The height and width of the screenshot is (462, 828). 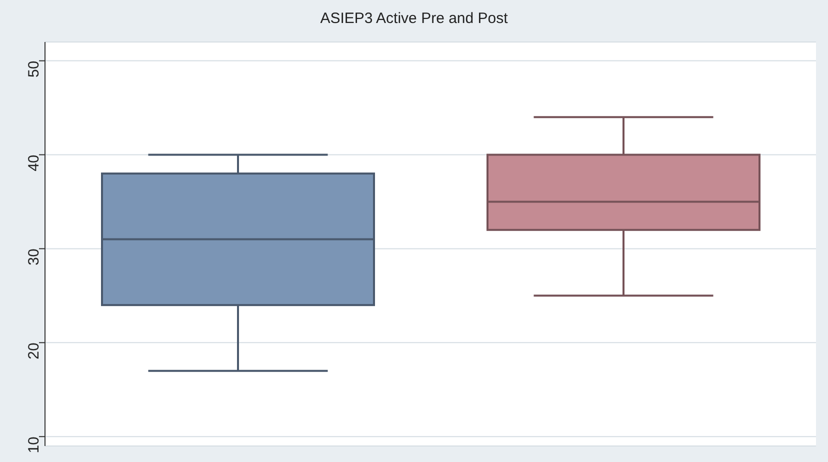 What do you see at coordinates (33, 351) in the screenshot?
I see `y-tick-label: 20` at bounding box center [33, 351].